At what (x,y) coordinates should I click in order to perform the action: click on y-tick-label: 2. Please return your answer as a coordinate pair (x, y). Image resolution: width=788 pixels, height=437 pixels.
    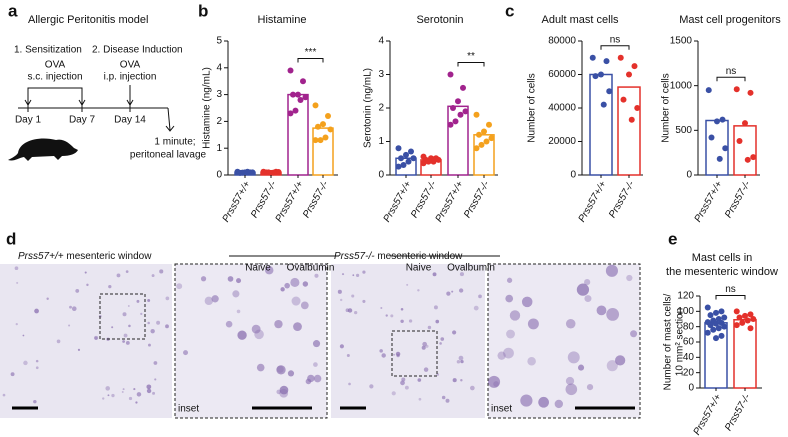
    Looking at the image, I should click on (381, 108).